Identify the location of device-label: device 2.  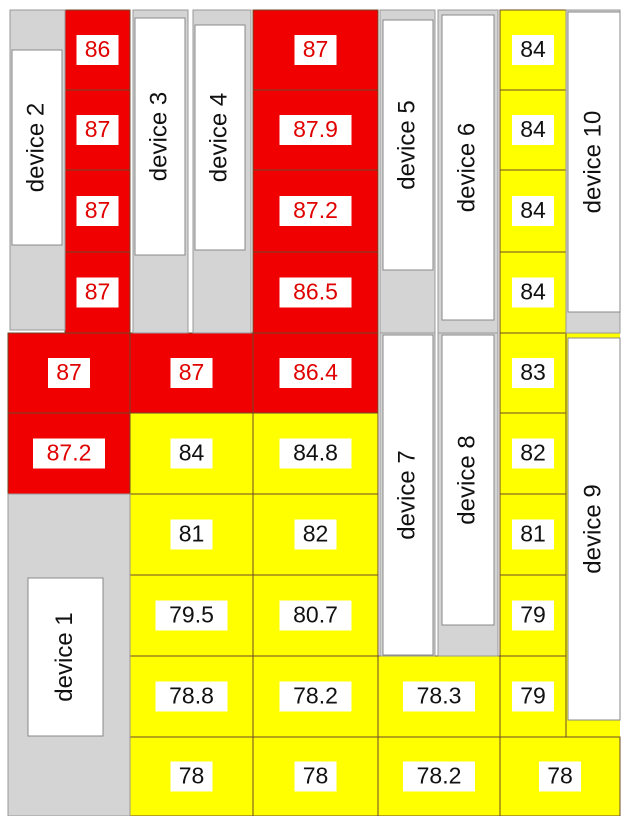
(35, 147).